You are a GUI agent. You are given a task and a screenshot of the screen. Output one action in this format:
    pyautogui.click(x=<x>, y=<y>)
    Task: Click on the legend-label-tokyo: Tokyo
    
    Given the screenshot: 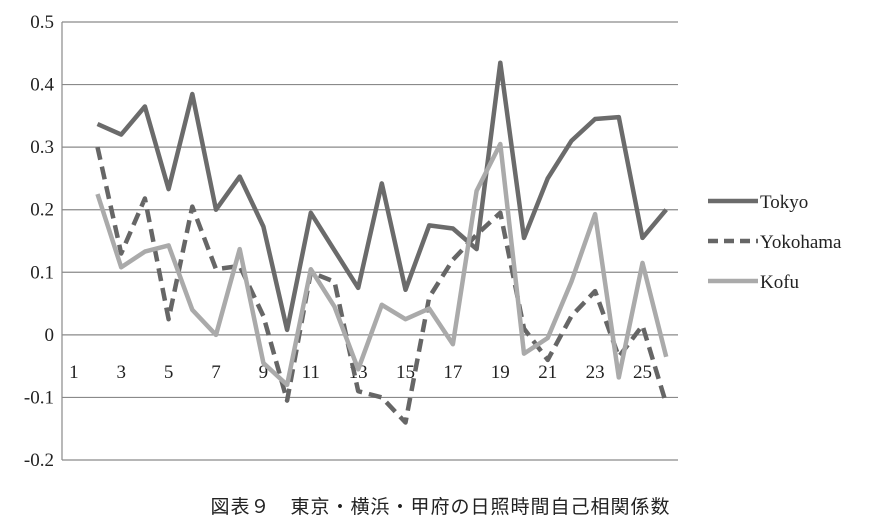 What is the action you would take?
    pyautogui.click(x=784, y=202)
    